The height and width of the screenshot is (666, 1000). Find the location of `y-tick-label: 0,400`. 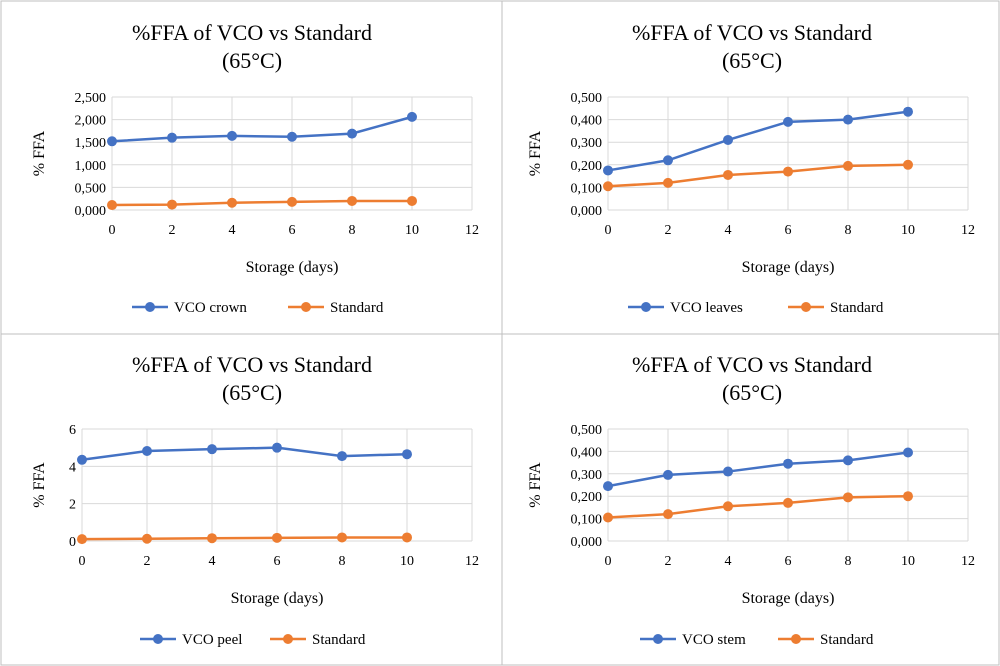

y-tick-label: 0,400 is located at coordinates (587, 121).